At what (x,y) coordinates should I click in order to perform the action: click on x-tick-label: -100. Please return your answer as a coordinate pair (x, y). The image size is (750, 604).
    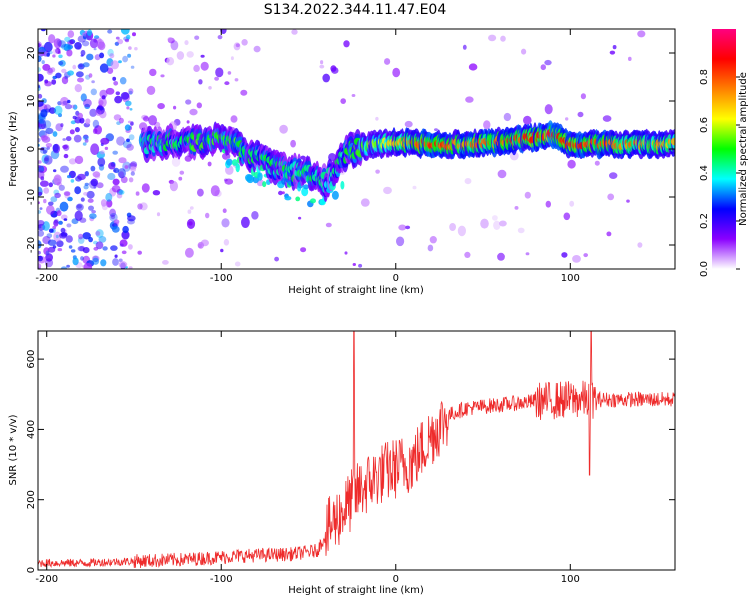
    Looking at the image, I should click on (221, 278).